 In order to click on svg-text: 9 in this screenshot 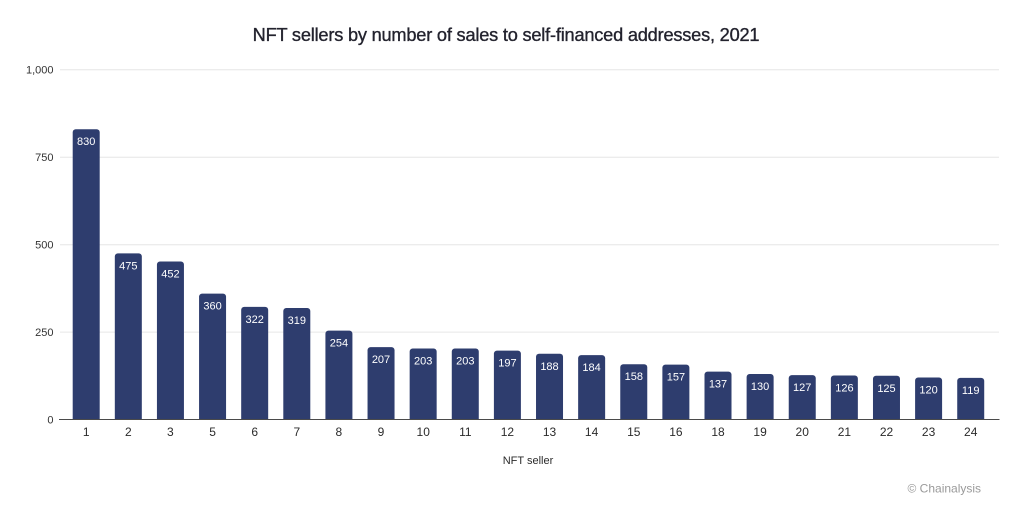, I will do `click(381, 432)`.